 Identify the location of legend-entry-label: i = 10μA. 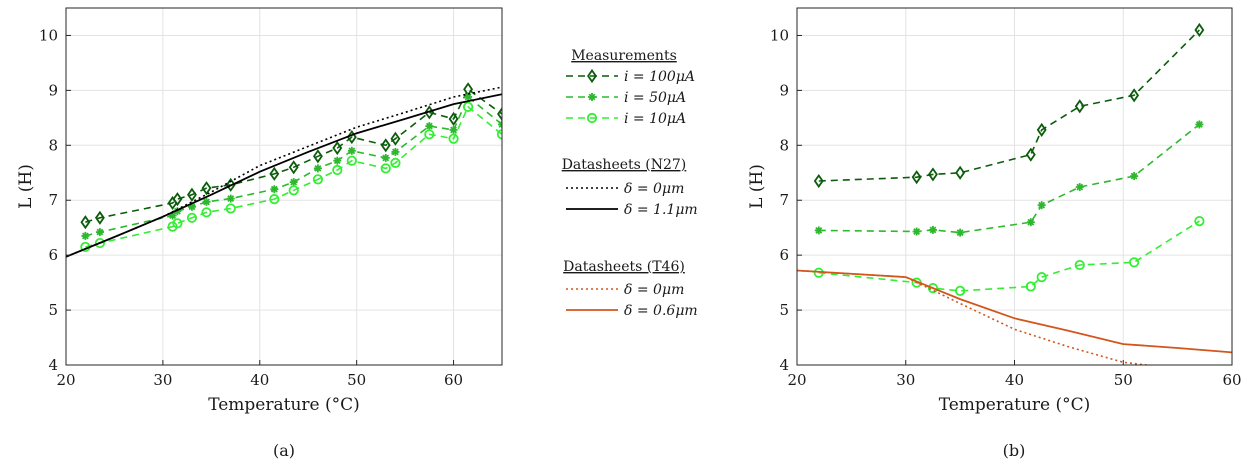
(655, 119).